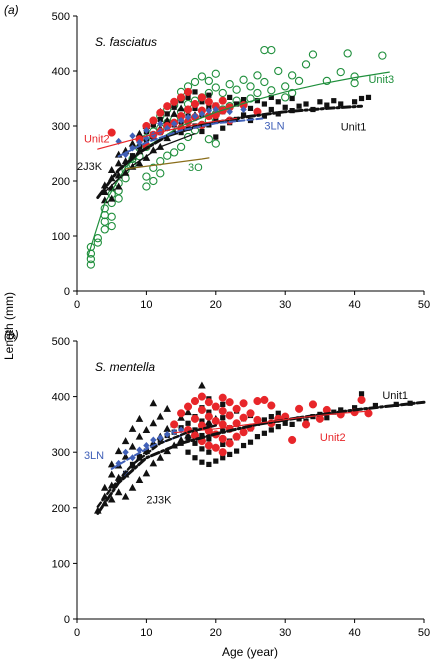 The image size is (431, 665). I want to click on x-tick-label-50: 50, so click(424, 633).